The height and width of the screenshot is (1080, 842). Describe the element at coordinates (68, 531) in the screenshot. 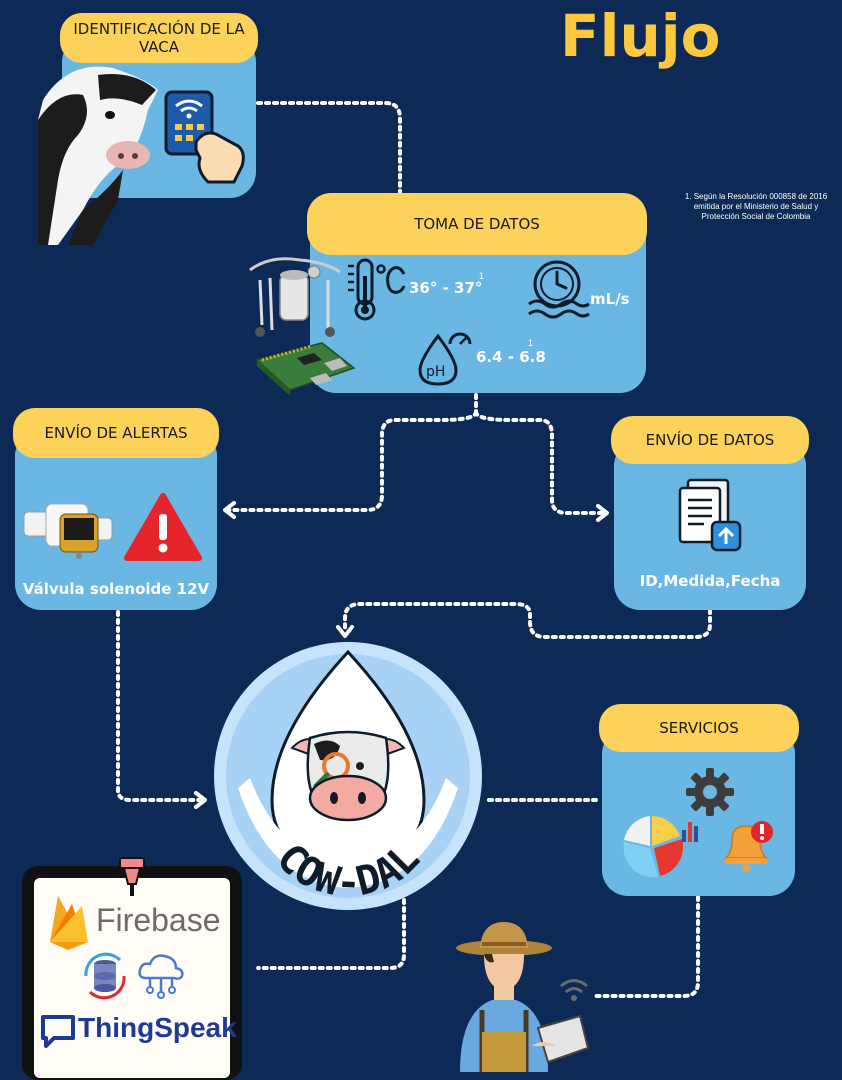

I see `solenoid-valve-icon` at that location.